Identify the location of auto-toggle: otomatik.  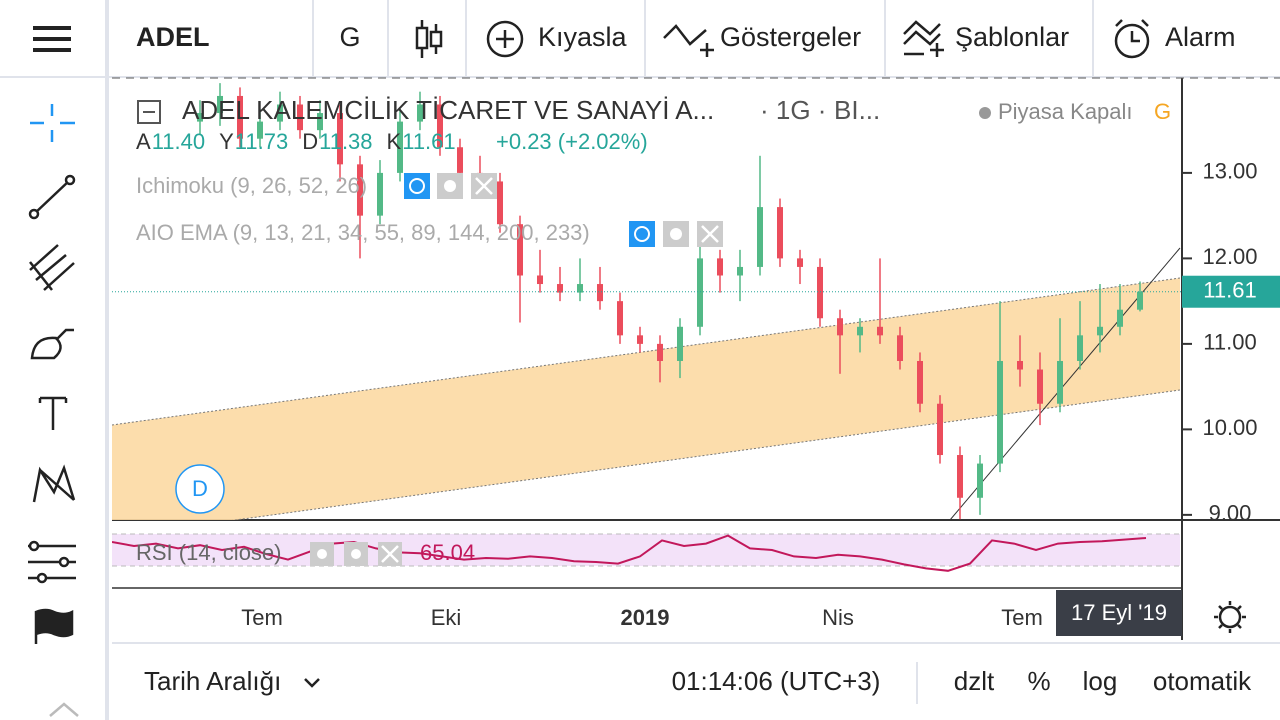
(1202, 681).